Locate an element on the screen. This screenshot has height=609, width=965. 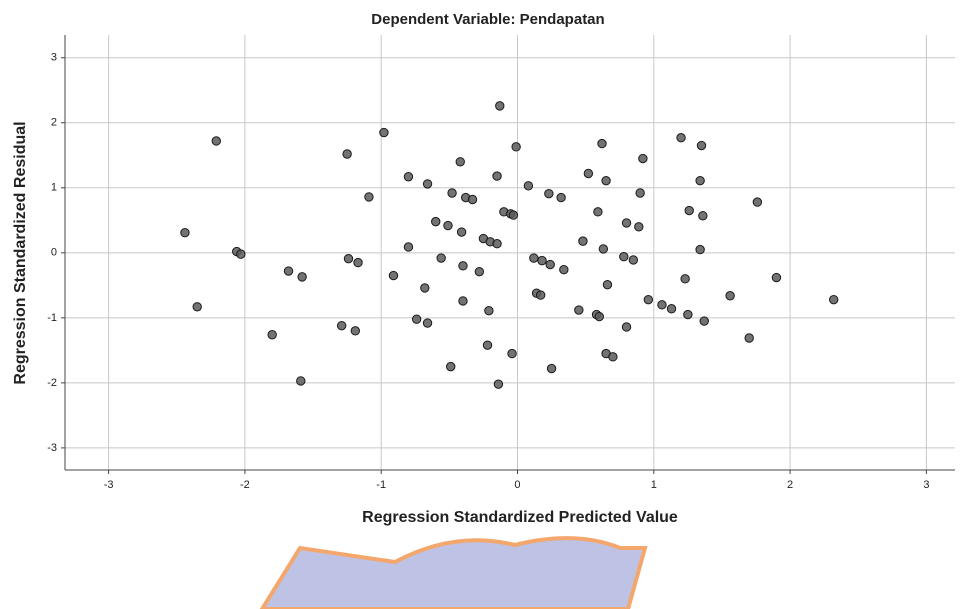
y-axis-label: Regression Standardized Residual is located at coordinates (20, 252).